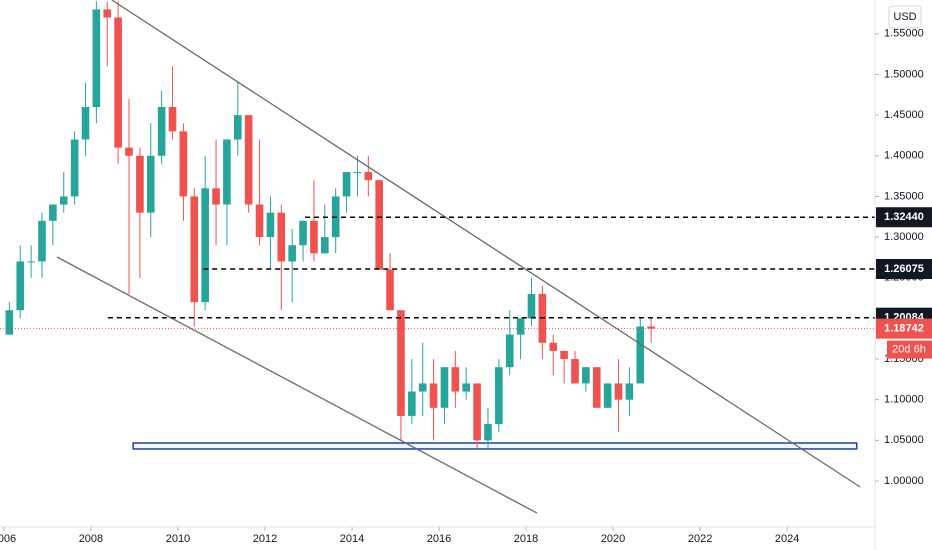 Image resolution: width=932 pixels, height=550 pixels. What do you see at coordinates (904, 115) in the screenshot?
I see `y-tick-label: 1.45000` at bounding box center [904, 115].